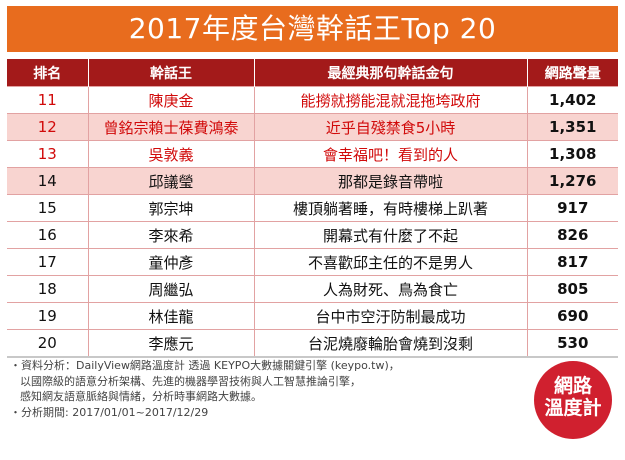  Describe the element at coordinates (141, 396) in the screenshot. I see `footnote-line: 感知網友語意脈絡與情緒，分析時事網路大數據。` at that location.